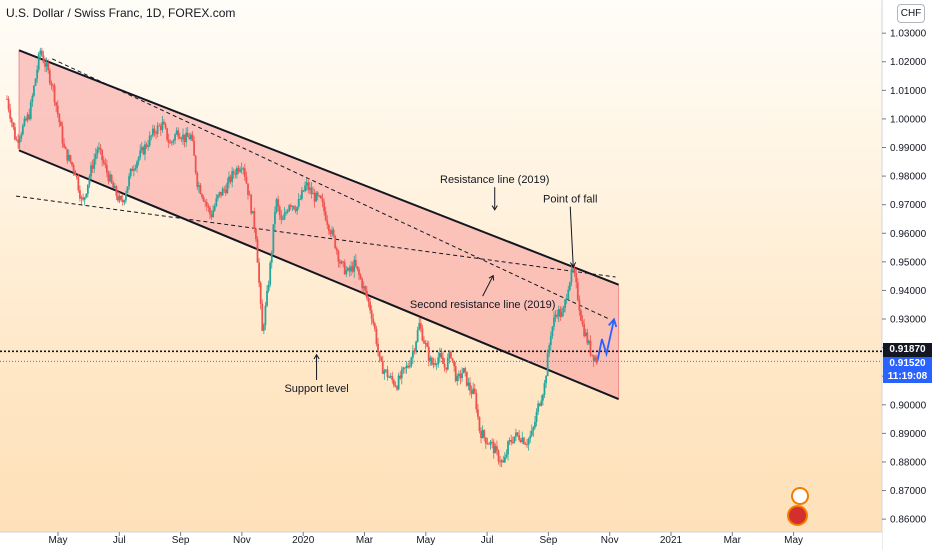 This screenshot has width=932, height=550. What do you see at coordinates (487, 540) in the screenshot?
I see `time-tick-label: Jul` at bounding box center [487, 540].